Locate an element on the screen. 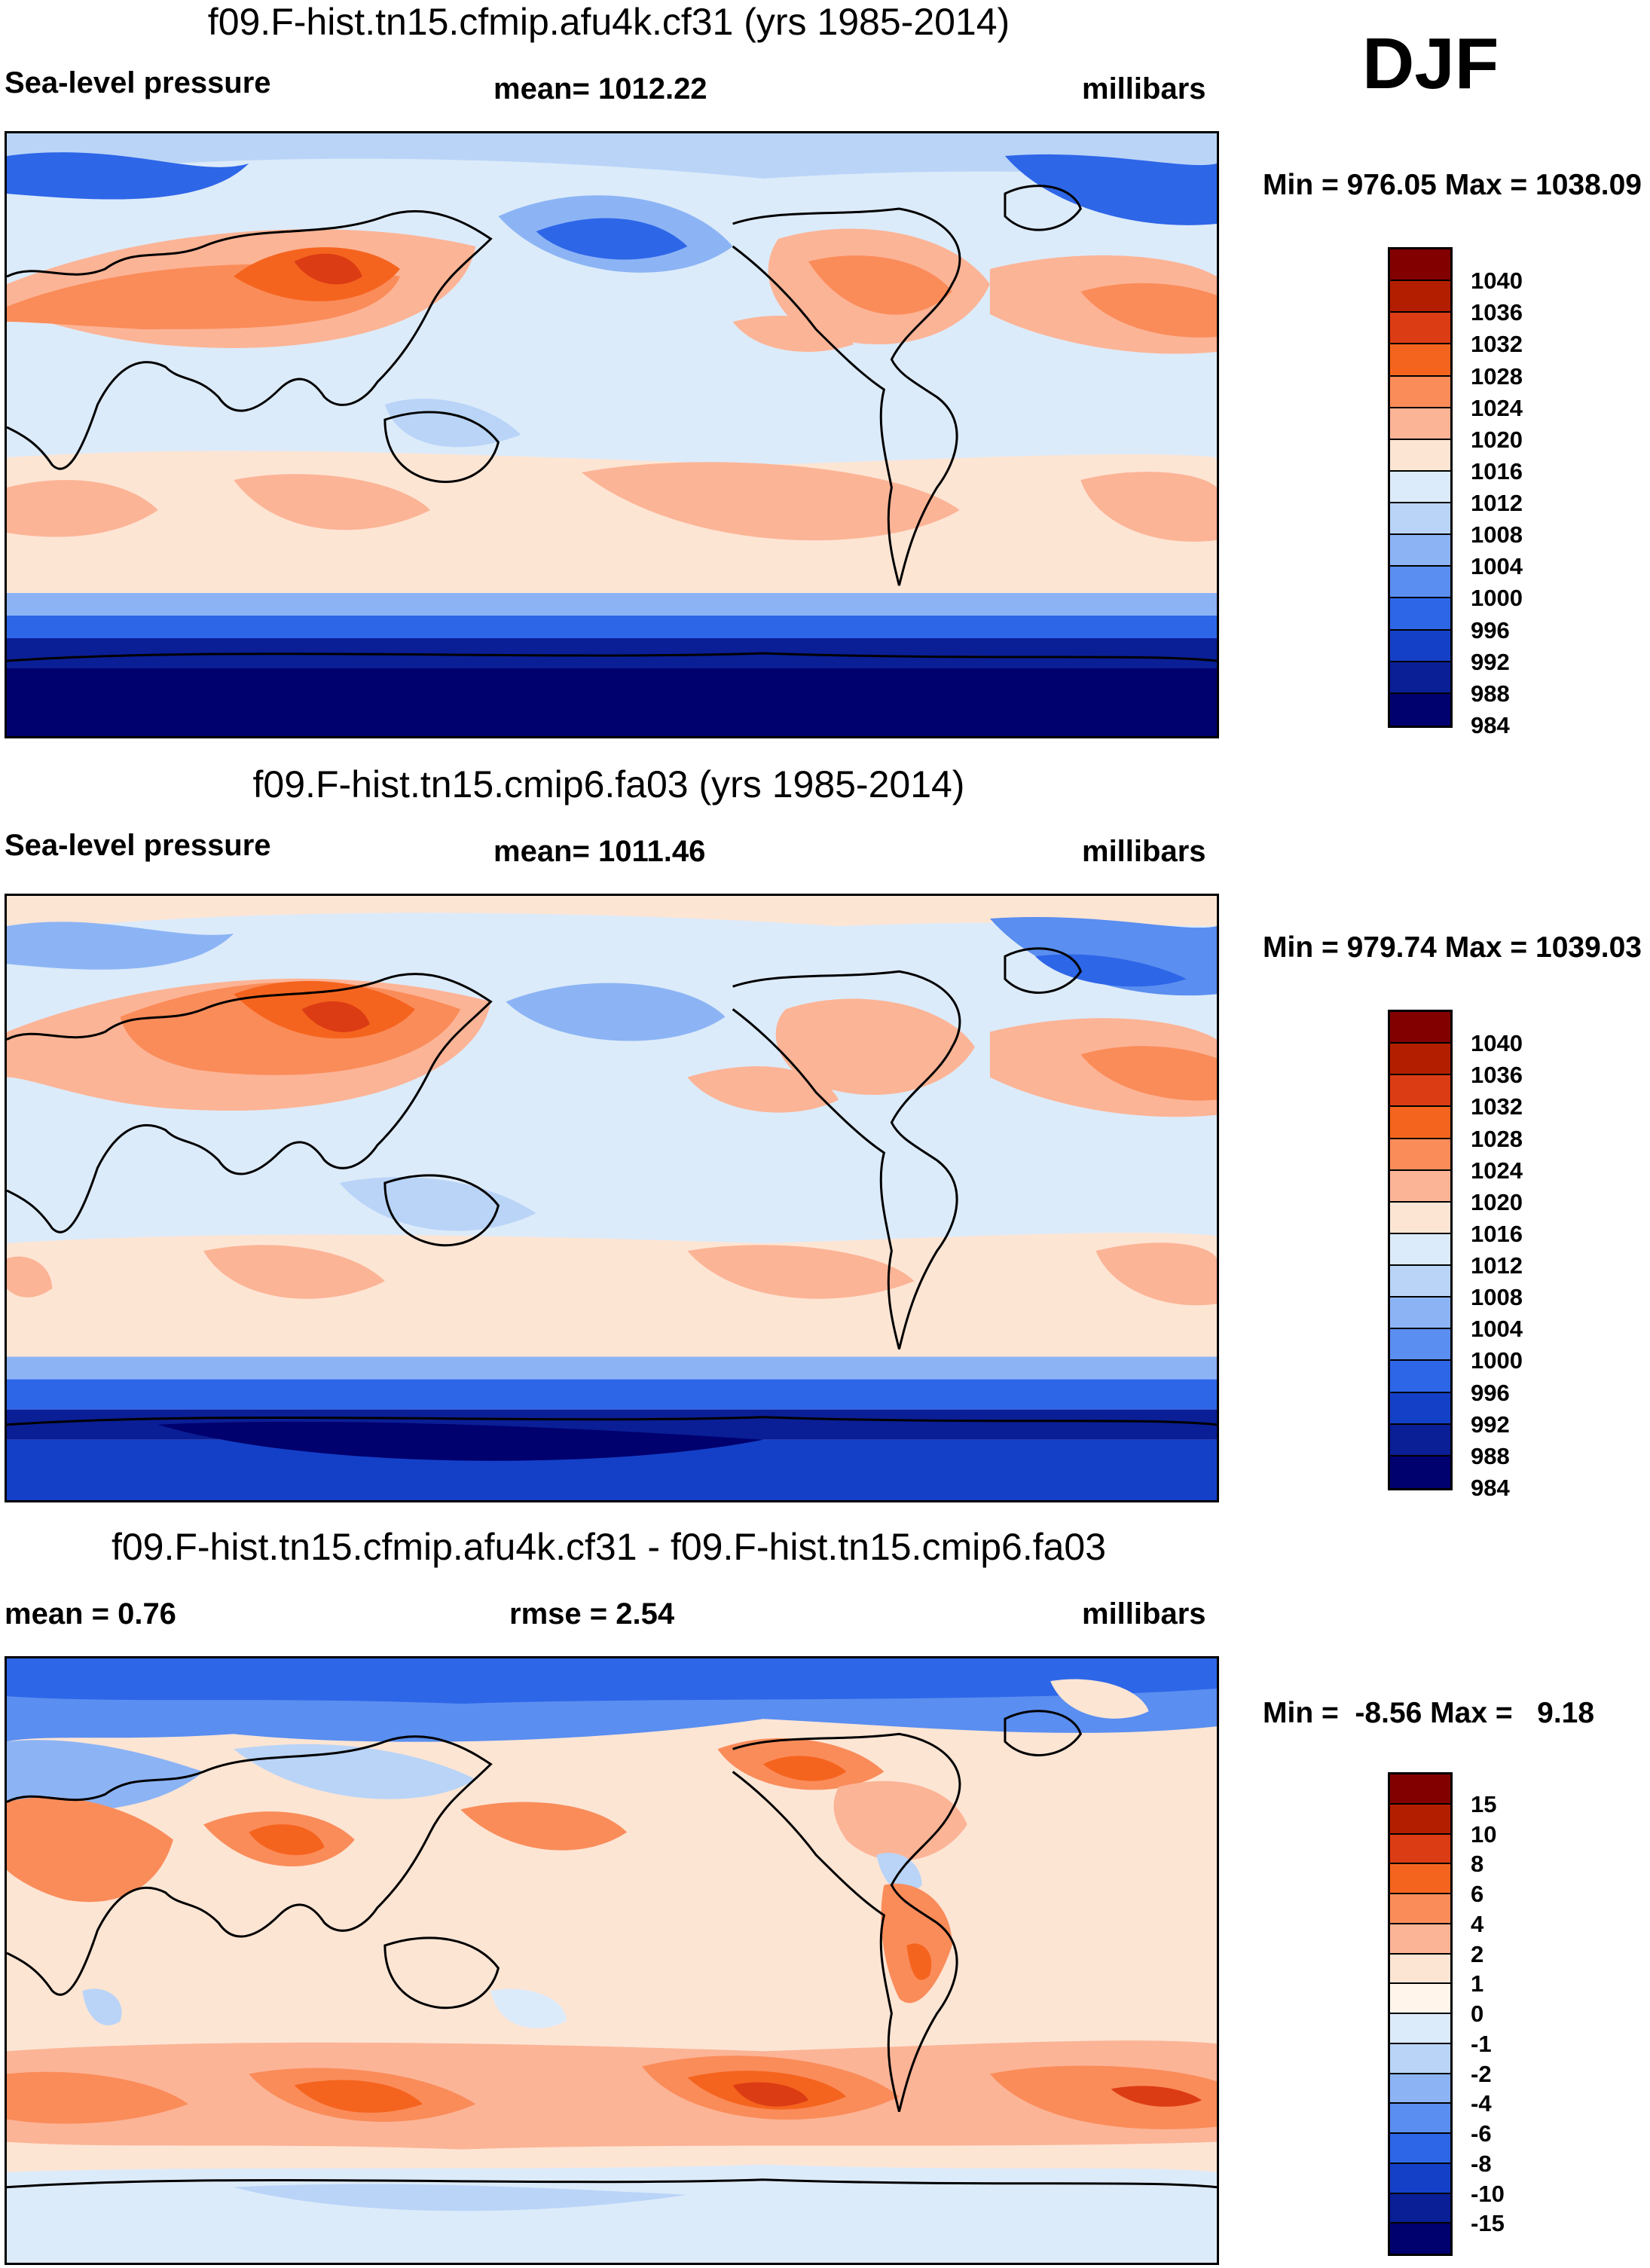 The height and width of the screenshot is (2268, 1650). panel-3-rmse-label: rmse = 2.54 is located at coordinates (592, 1614).